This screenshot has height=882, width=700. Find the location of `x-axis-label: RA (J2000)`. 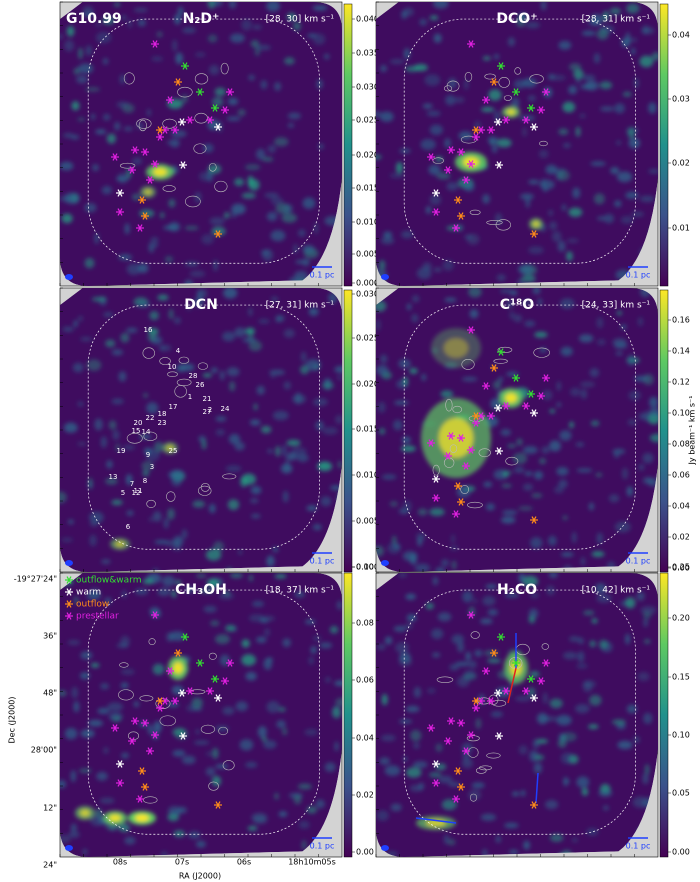

x-axis-label: RA (J2000) is located at coordinates (200, 876).